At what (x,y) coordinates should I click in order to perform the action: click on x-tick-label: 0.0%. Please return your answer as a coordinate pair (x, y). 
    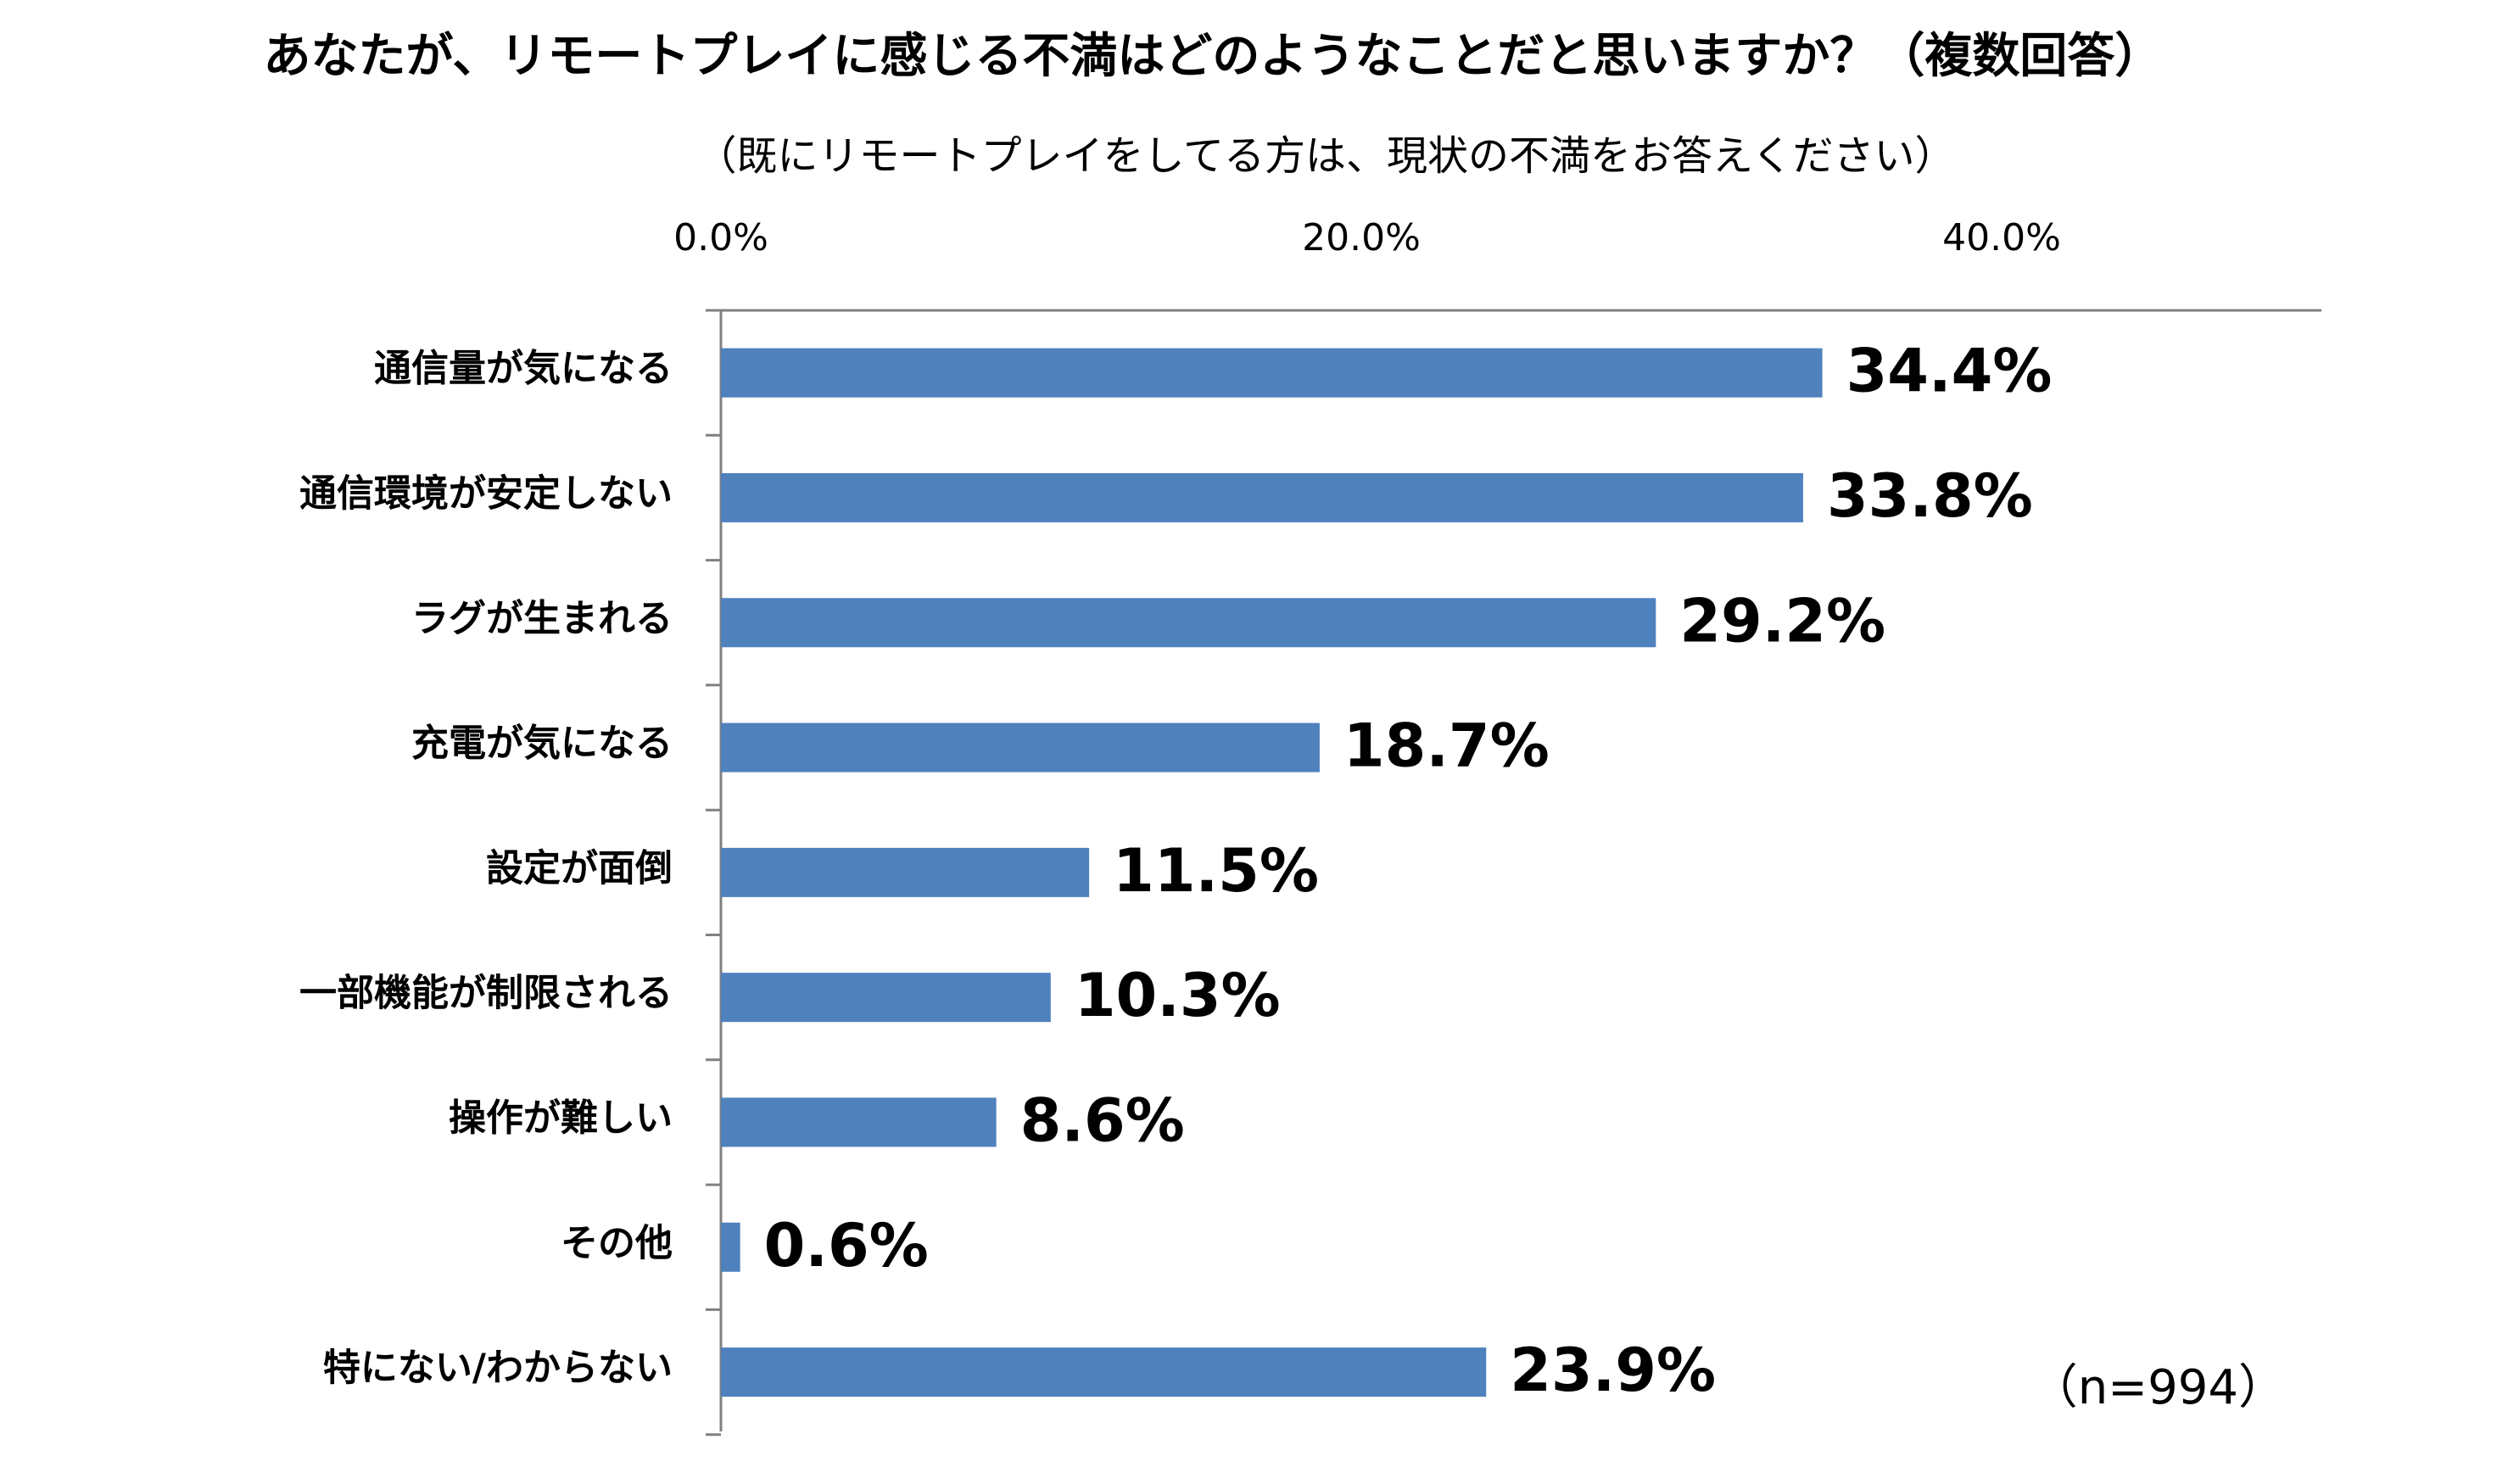
    Looking at the image, I should click on (720, 237).